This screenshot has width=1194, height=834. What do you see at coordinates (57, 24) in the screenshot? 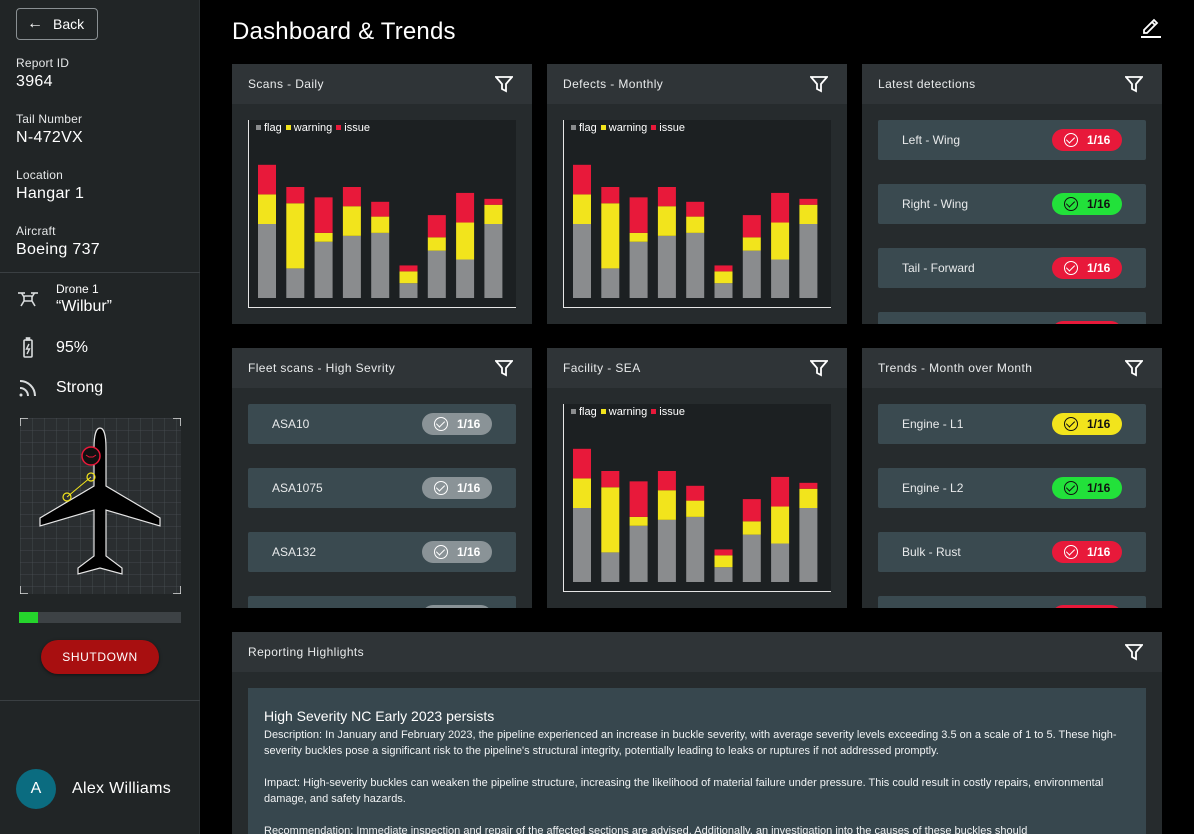
I see `back-button: ← Back` at bounding box center [57, 24].